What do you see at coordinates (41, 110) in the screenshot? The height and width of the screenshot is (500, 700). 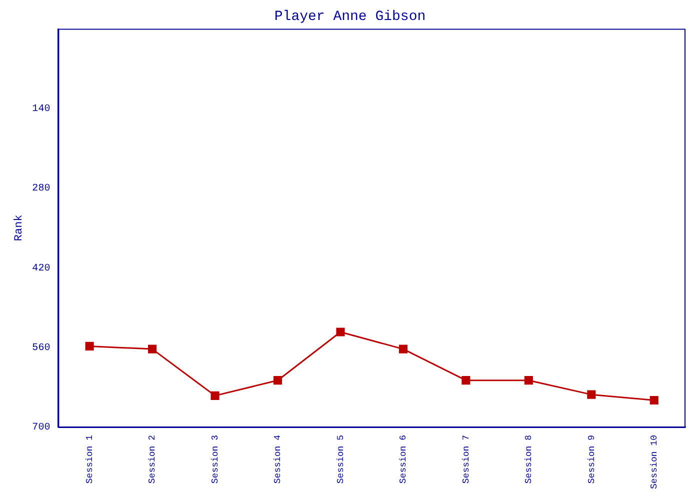 I see `y-tick-label: 140` at bounding box center [41, 110].